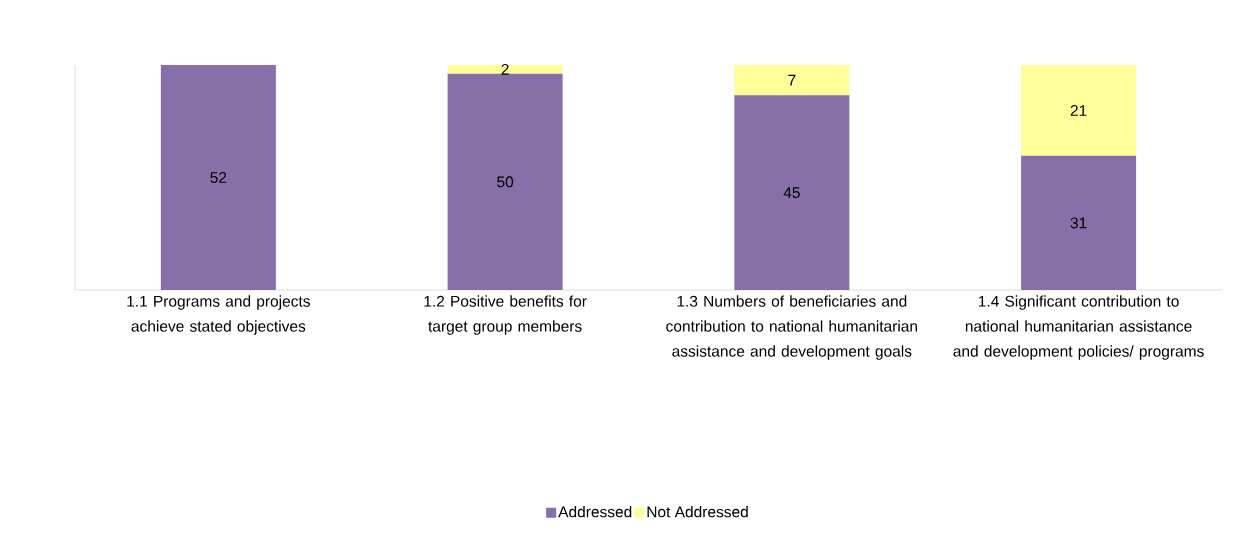 Image resolution: width=1243 pixels, height=542 pixels. What do you see at coordinates (792, 327) in the screenshot?
I see `x-tick-label: 1.3 Numbers of beneficiaries and contribution to national humanitarian assistance and development goals` at bounding box center [792, 327].